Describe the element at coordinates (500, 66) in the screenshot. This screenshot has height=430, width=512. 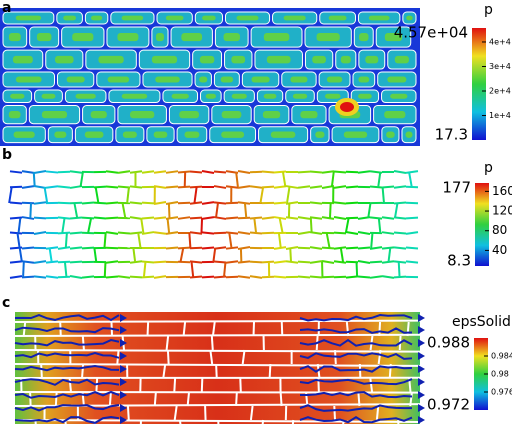
I see `colorbar-tick-label: 3e+4` at that location.